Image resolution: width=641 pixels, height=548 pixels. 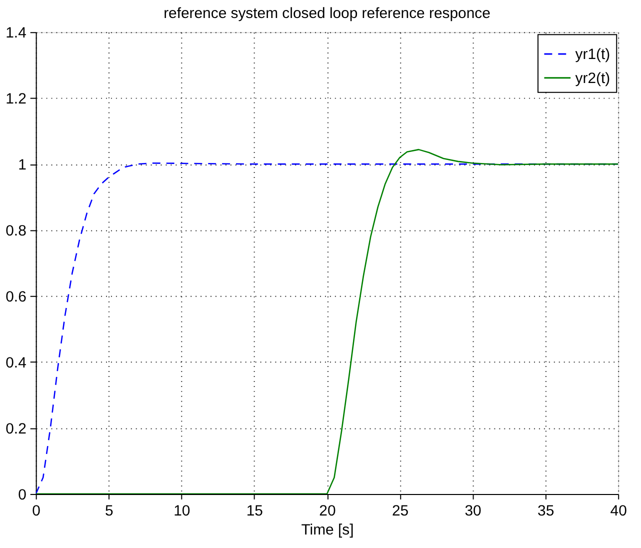 I want to click on y-tick-label: 1, so click(x=22, y=165).